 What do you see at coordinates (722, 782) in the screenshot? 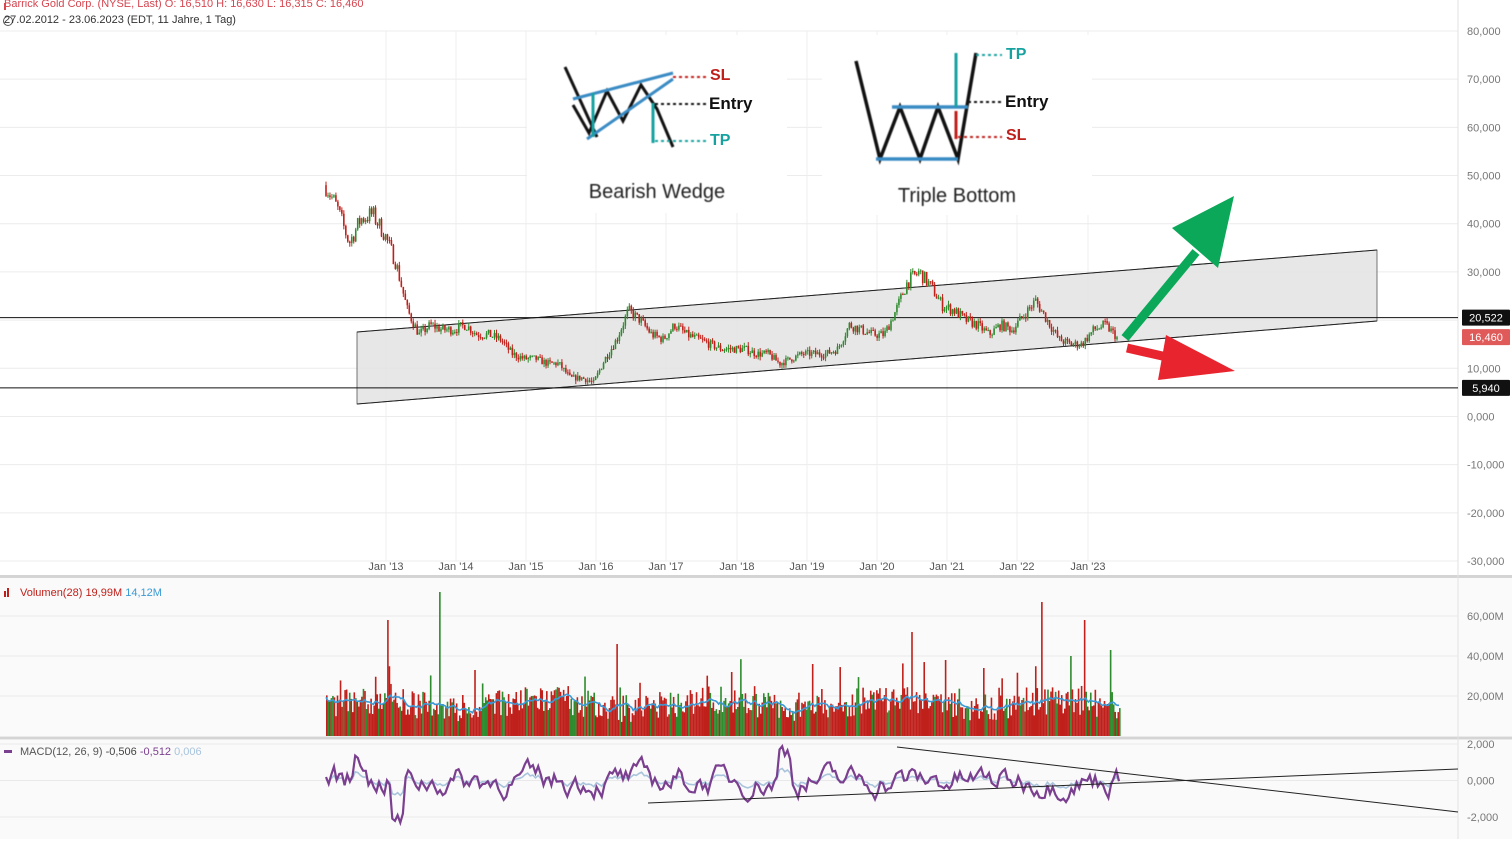
I see `macd-signal-line` at bounding box center [722, 782].